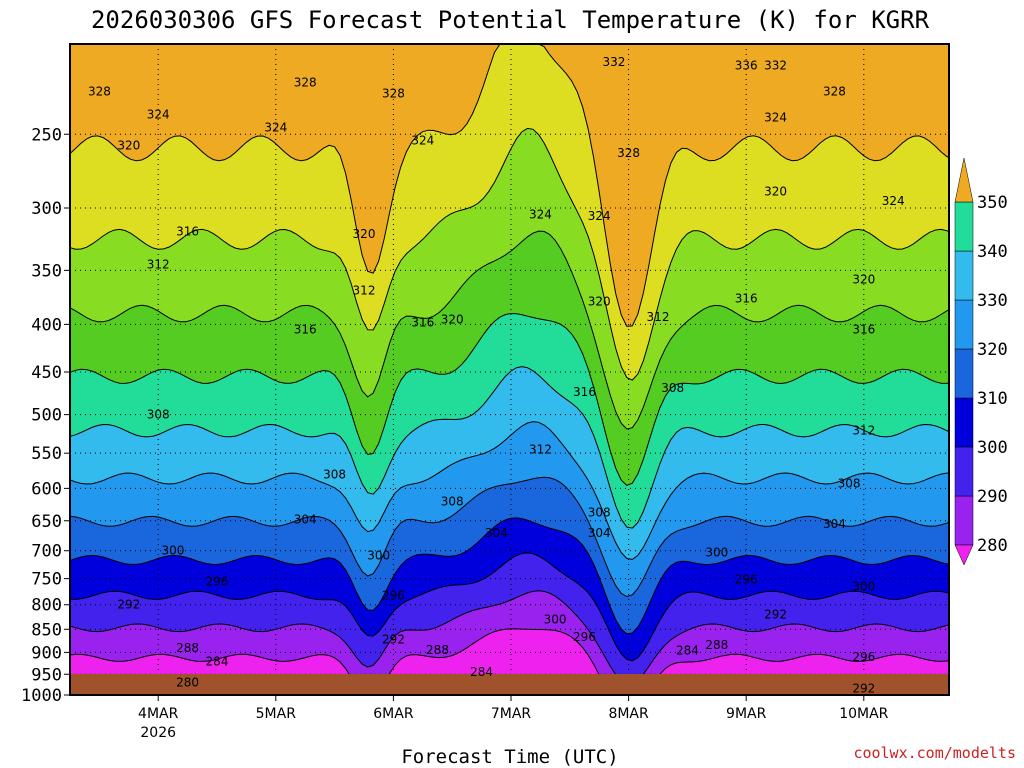 The height and width of the screenshot is (768, 1024). Describe the element at coordinates (992, 252) in the screenshot. I see `colorbar-label: 340` at that location.